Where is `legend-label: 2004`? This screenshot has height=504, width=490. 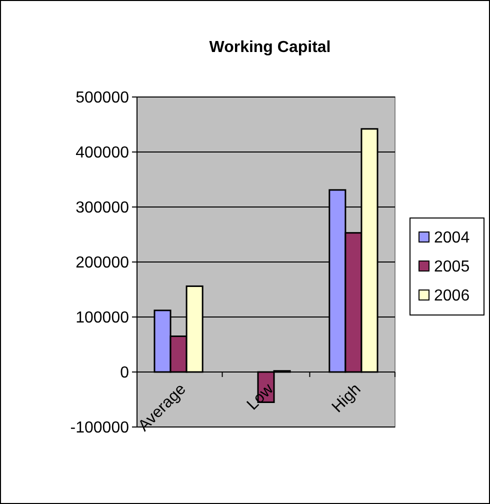 legend-label: 2004 is located at coordinates (452, 238).